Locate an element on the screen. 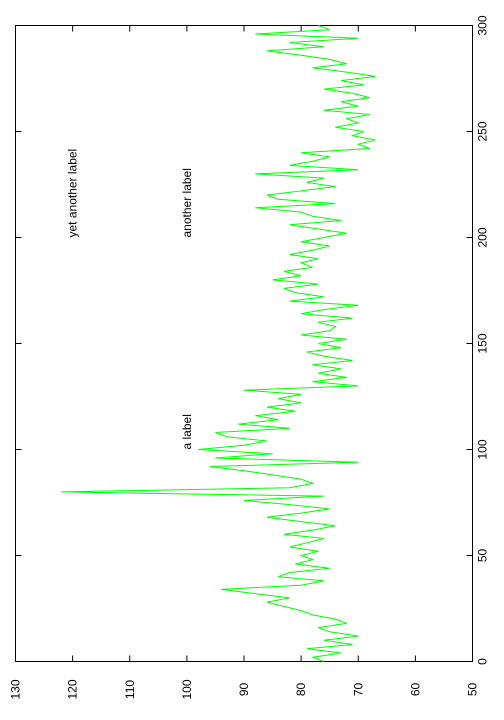 The width and height of the screenshot is (504, 720). annotation-label: a label is located at coordinates (187, 431).